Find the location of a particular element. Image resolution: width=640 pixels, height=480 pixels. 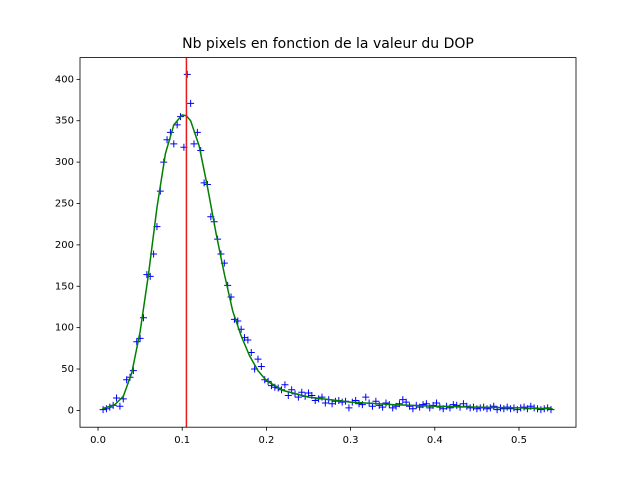

x-tick-label: 0.3 is located at coordinates (351, 440).